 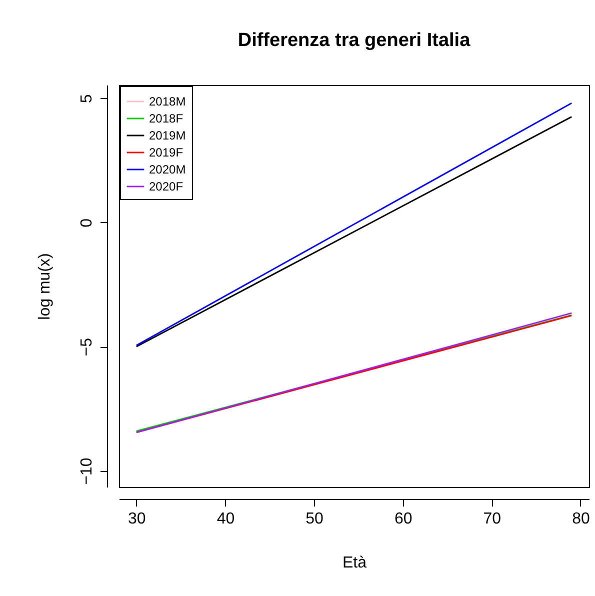 I want to click on x-tick-label: 60, so click(x=403, y=519).